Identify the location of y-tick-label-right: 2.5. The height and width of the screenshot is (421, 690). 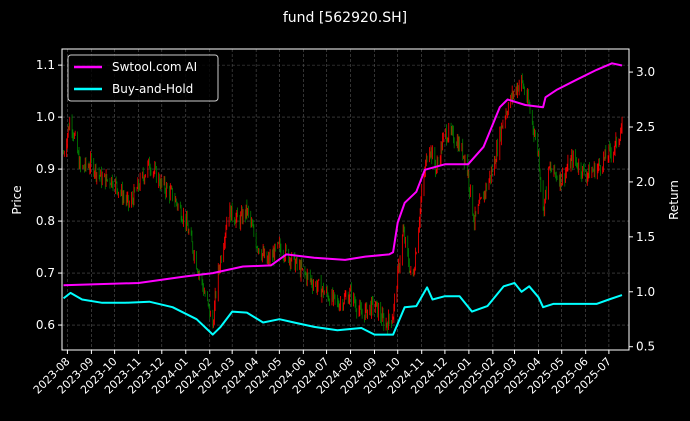
(645, 127).